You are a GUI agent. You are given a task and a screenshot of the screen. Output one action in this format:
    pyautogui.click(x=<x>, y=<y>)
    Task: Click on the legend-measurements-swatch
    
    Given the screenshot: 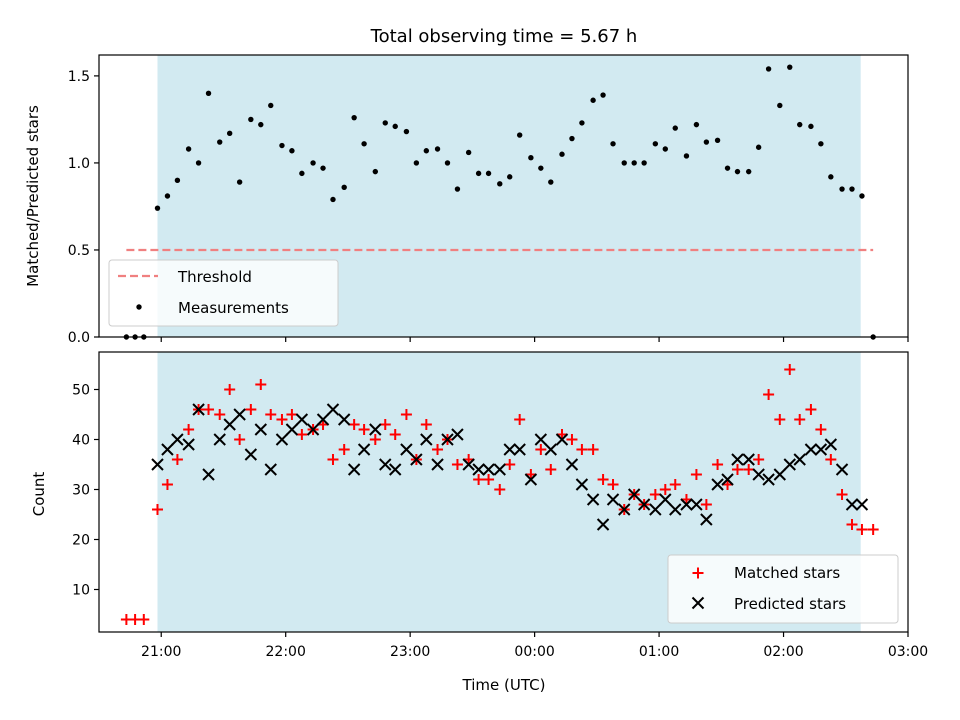 What is the action you would take?
    pyautogui.click(x=139, y=307)
    